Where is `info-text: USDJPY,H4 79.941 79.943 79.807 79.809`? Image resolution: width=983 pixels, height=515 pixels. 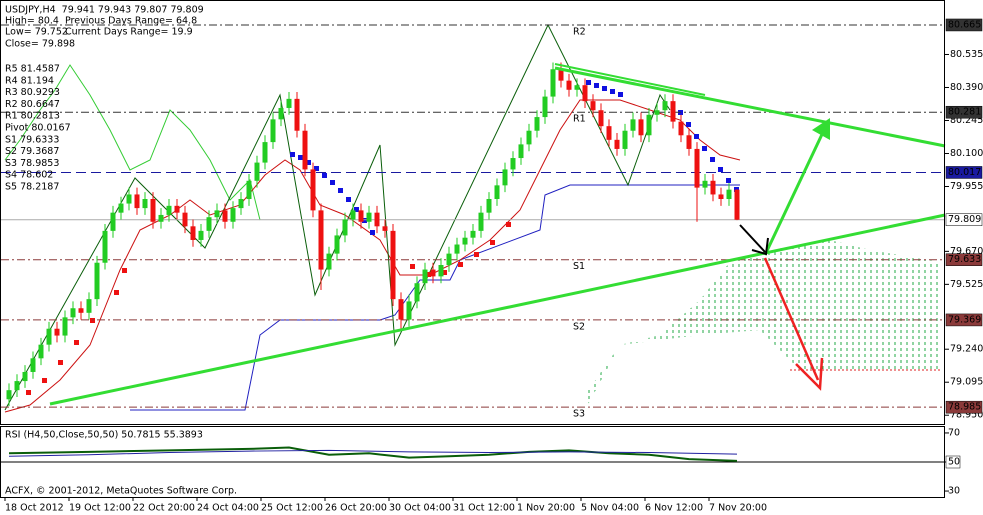 info-text: USDJPY,H4 79.941 79.943 79.807 79.809 is located at coordinates (104, 10).